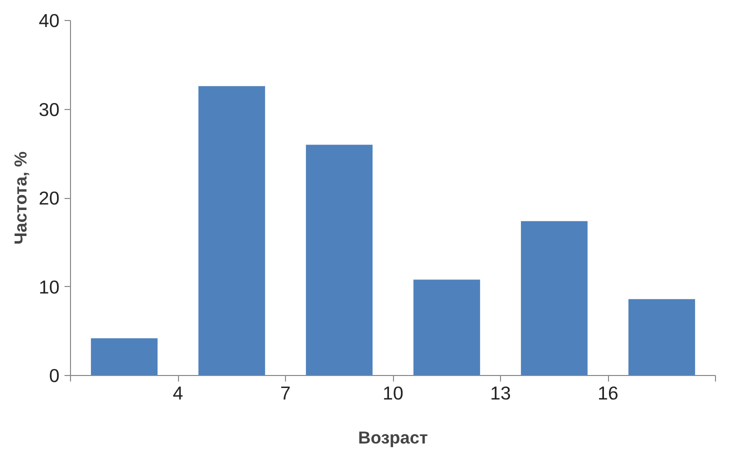 Image resolution: width=735 pixels, height=450 pixels. I want to click on y-tick-label: 40, so click(49, 20).